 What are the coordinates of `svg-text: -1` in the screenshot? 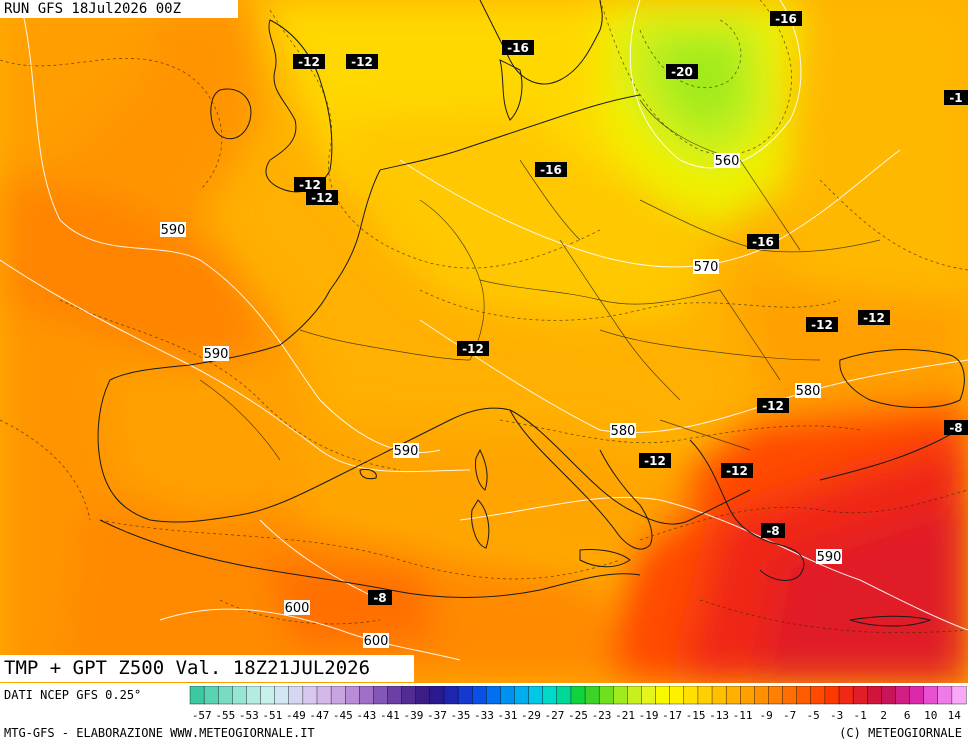 It's located at (955, 98).